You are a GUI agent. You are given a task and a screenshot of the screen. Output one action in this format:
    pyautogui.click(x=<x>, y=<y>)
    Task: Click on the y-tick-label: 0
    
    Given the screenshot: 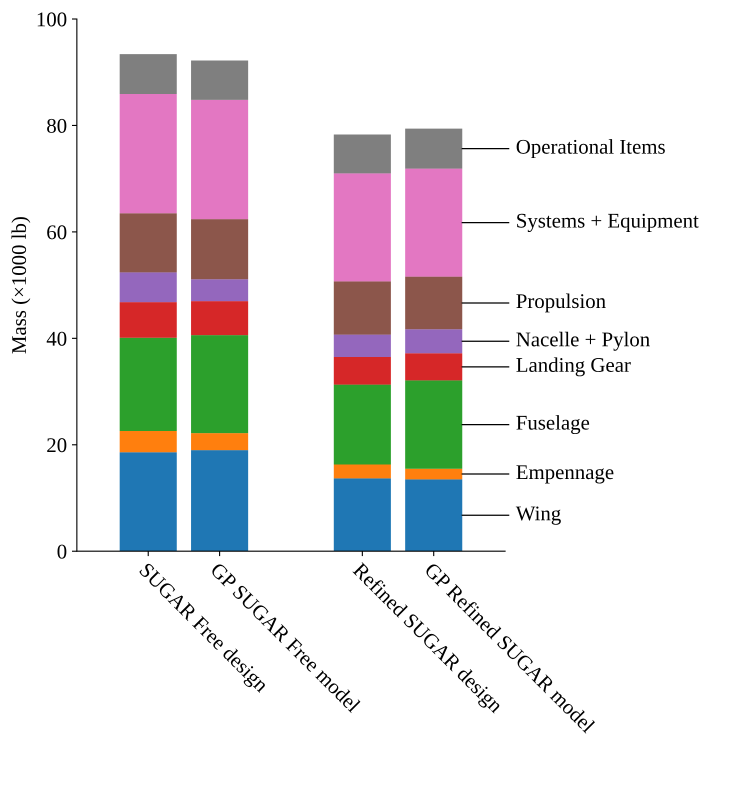 What is the action you would take?
    pyautogui.click(x=62, y=551)
    